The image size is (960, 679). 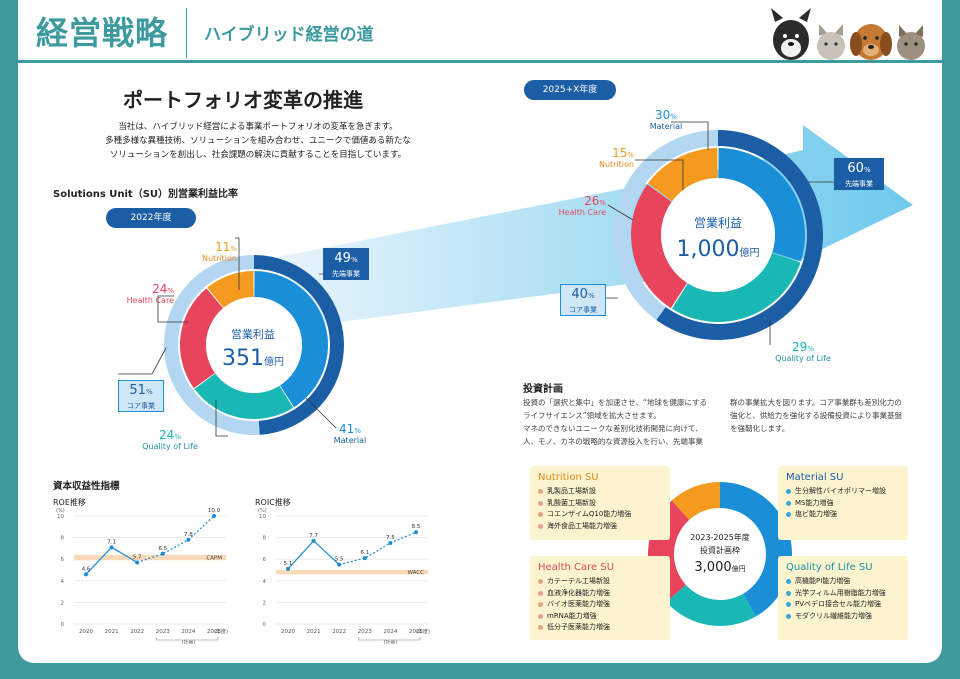 I want to click on center-title: 営業利益, so click(x=253, y=334).